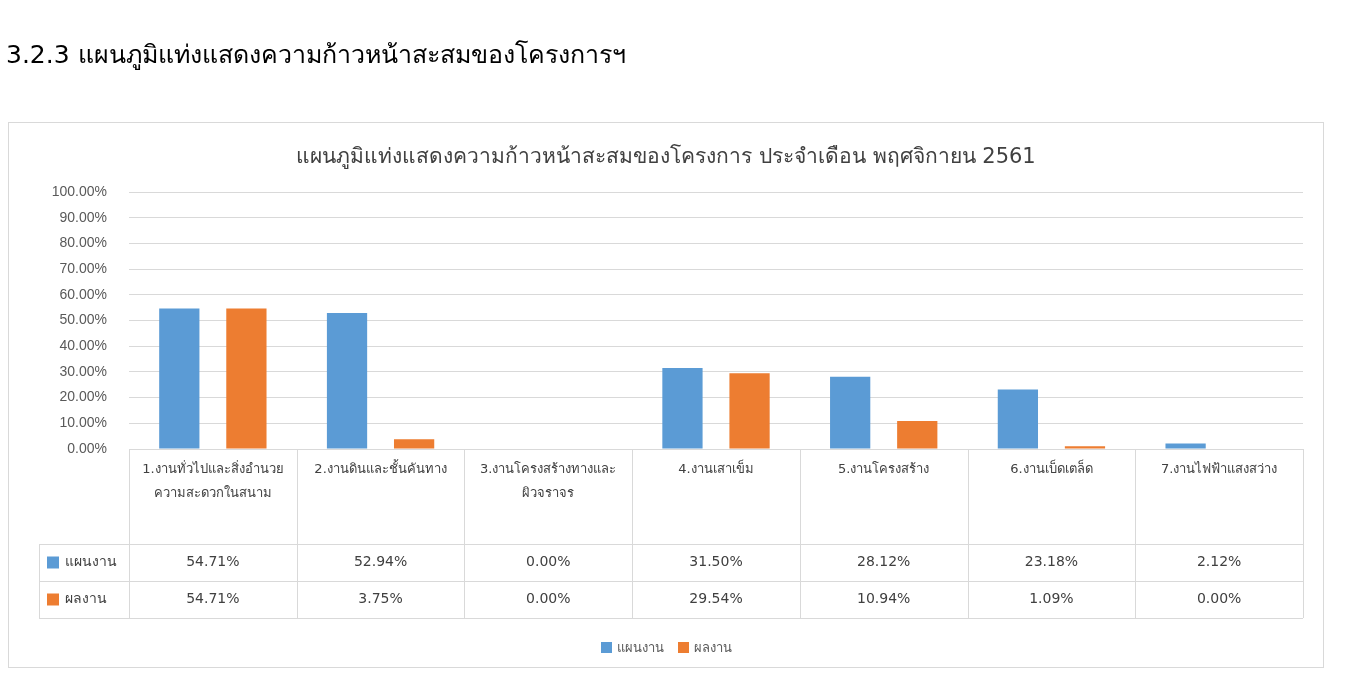  Describe the element at coordinates (548, 480) in the screenshot. I see `x-tick-label: 3.งานโครงสร้างทางและผิวจราจร` at that location.